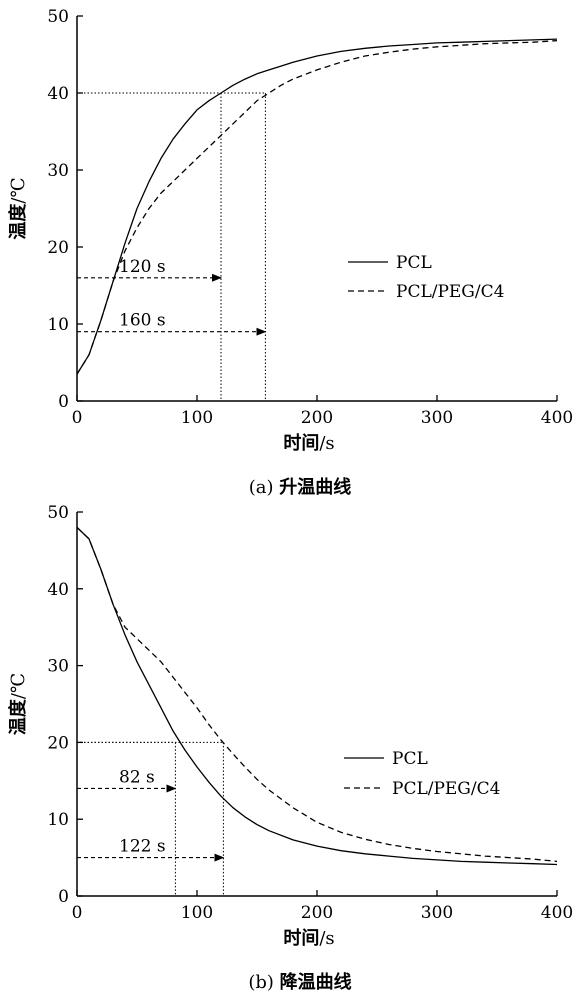 The width and height of the screenshot is (585, 1000). I want to click on time-annotation-label: 122 s, so click(142, 847).